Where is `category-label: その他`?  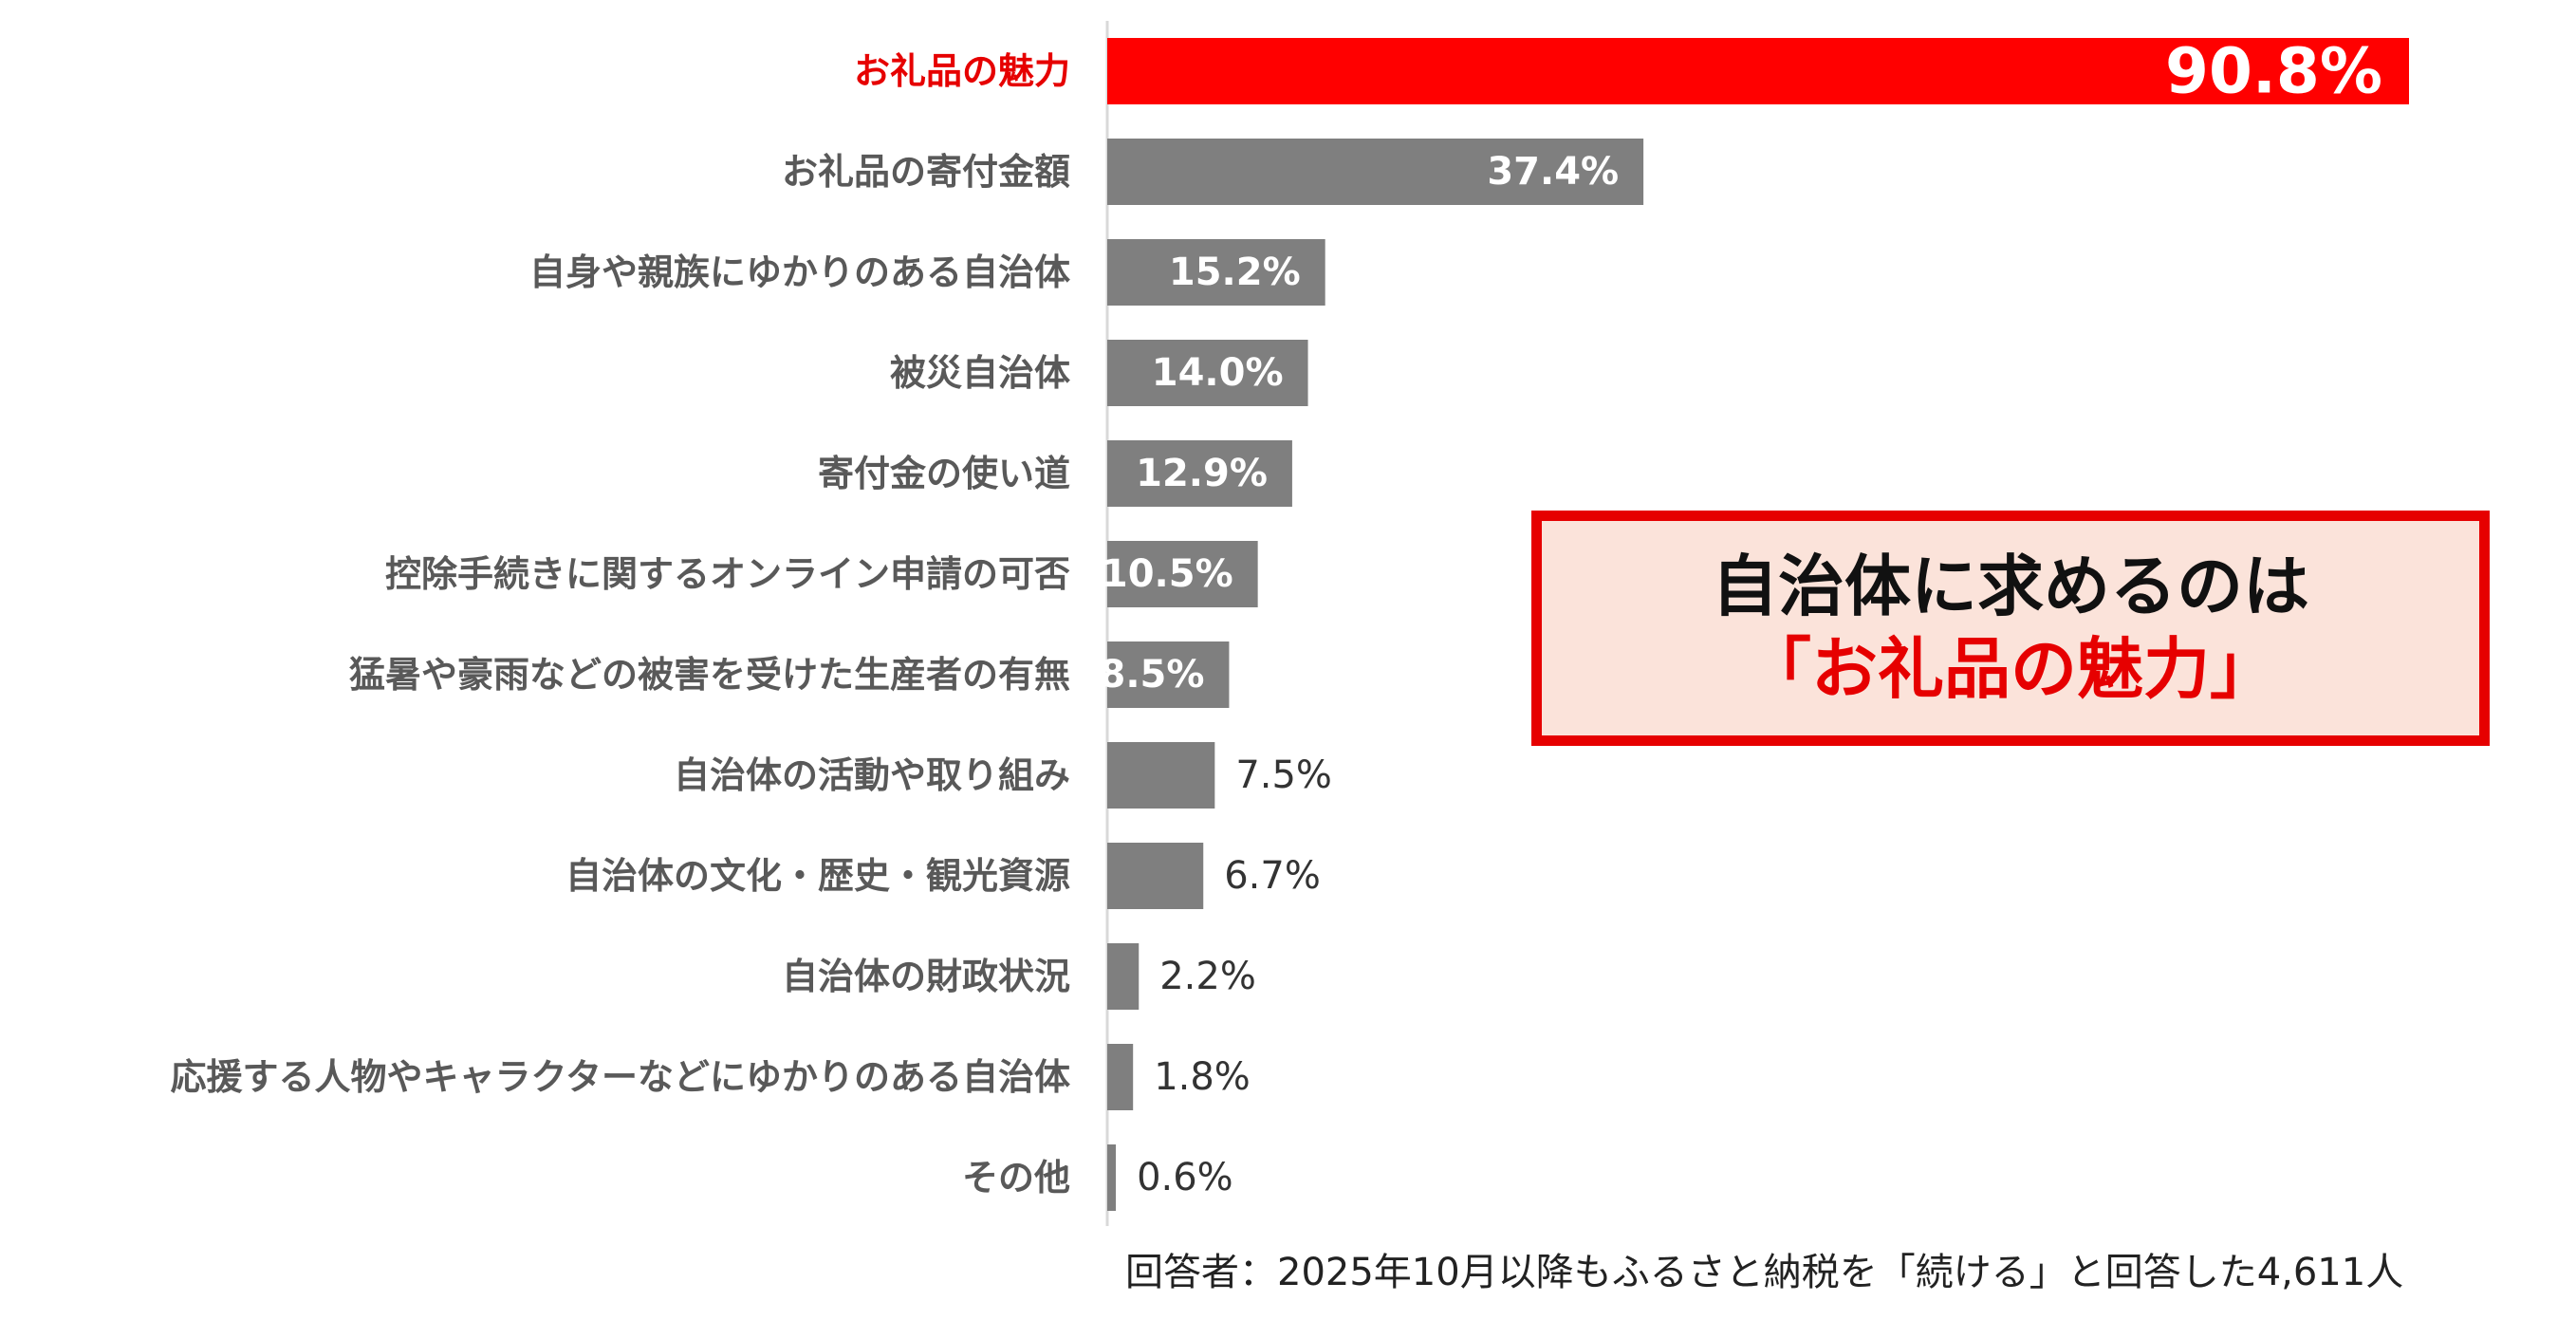 category-label: その他 is located at coordinates (1016, 1178).